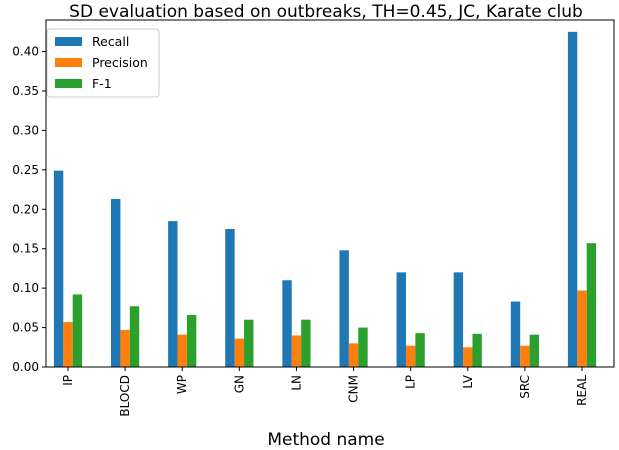  I want to click on bar-group-lv, so click(467, 319).